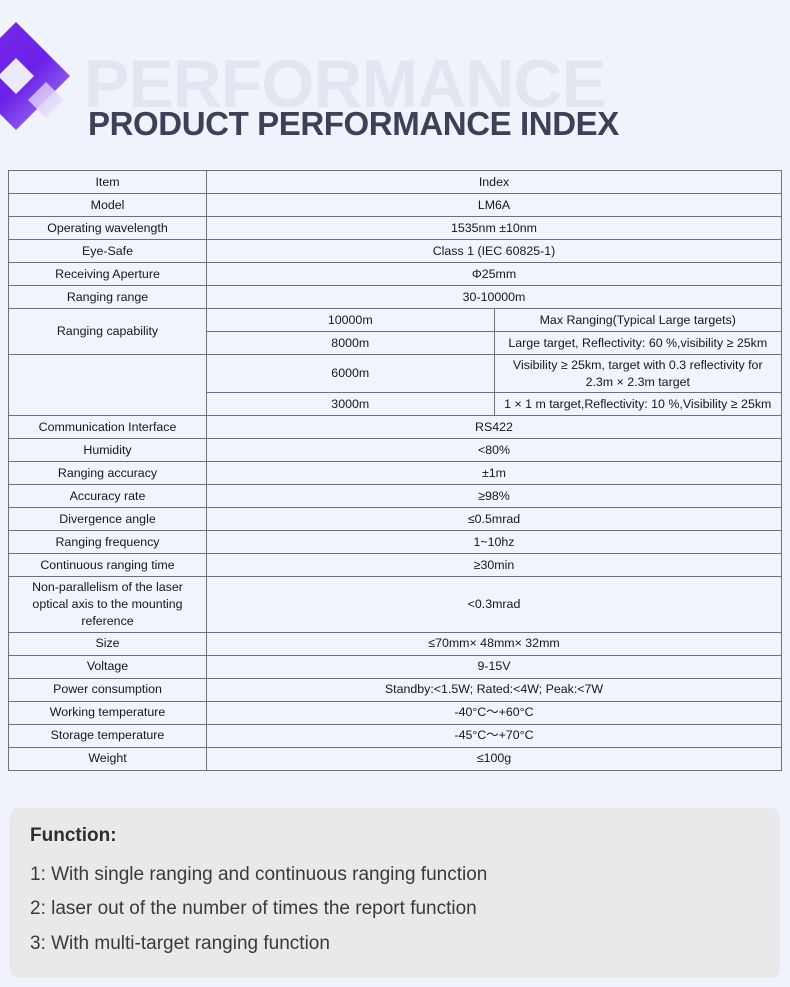  What do you see at coordinates (107, 735) in the screenshot?
I see `row-label: Storage temperature` at bounding box center [107, 735].